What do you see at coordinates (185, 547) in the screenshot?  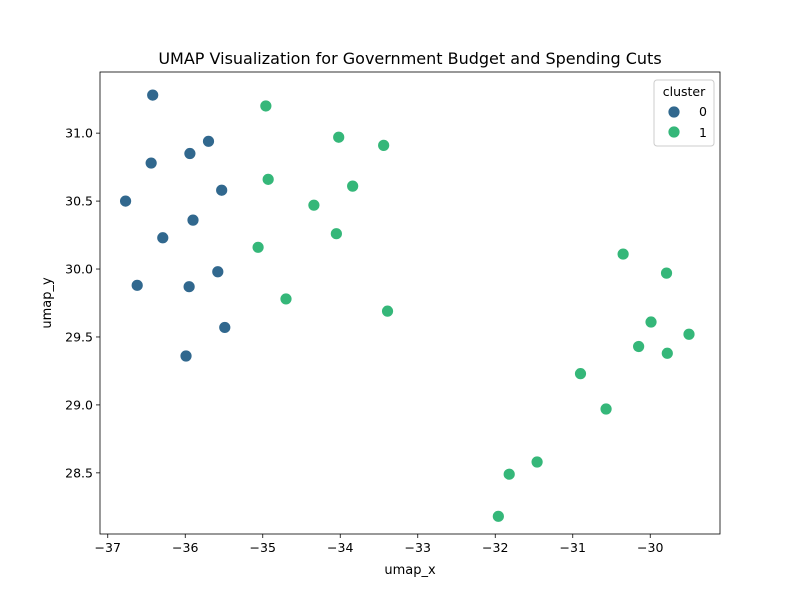 I see `x-tick-label: −36` at bounding box center [185, 547].